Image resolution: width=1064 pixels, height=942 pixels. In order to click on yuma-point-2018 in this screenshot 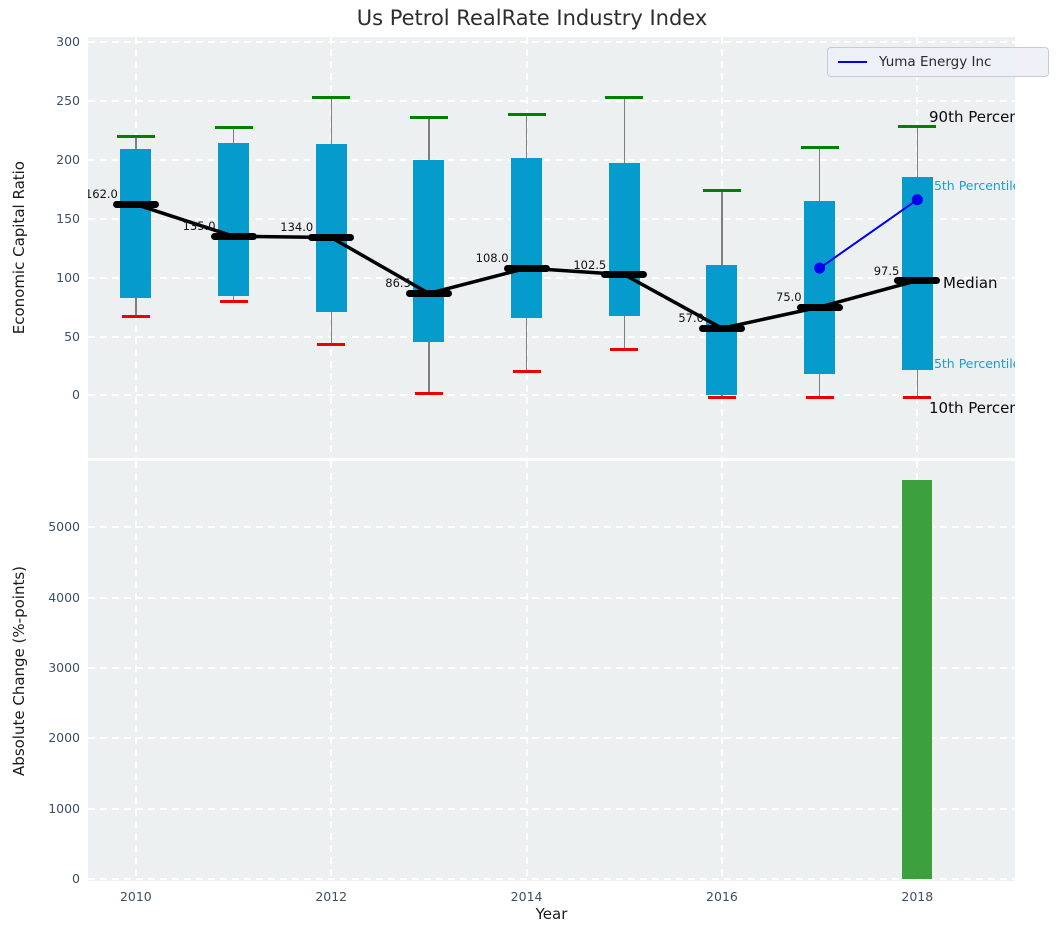, I will do `click(917, 200)`.